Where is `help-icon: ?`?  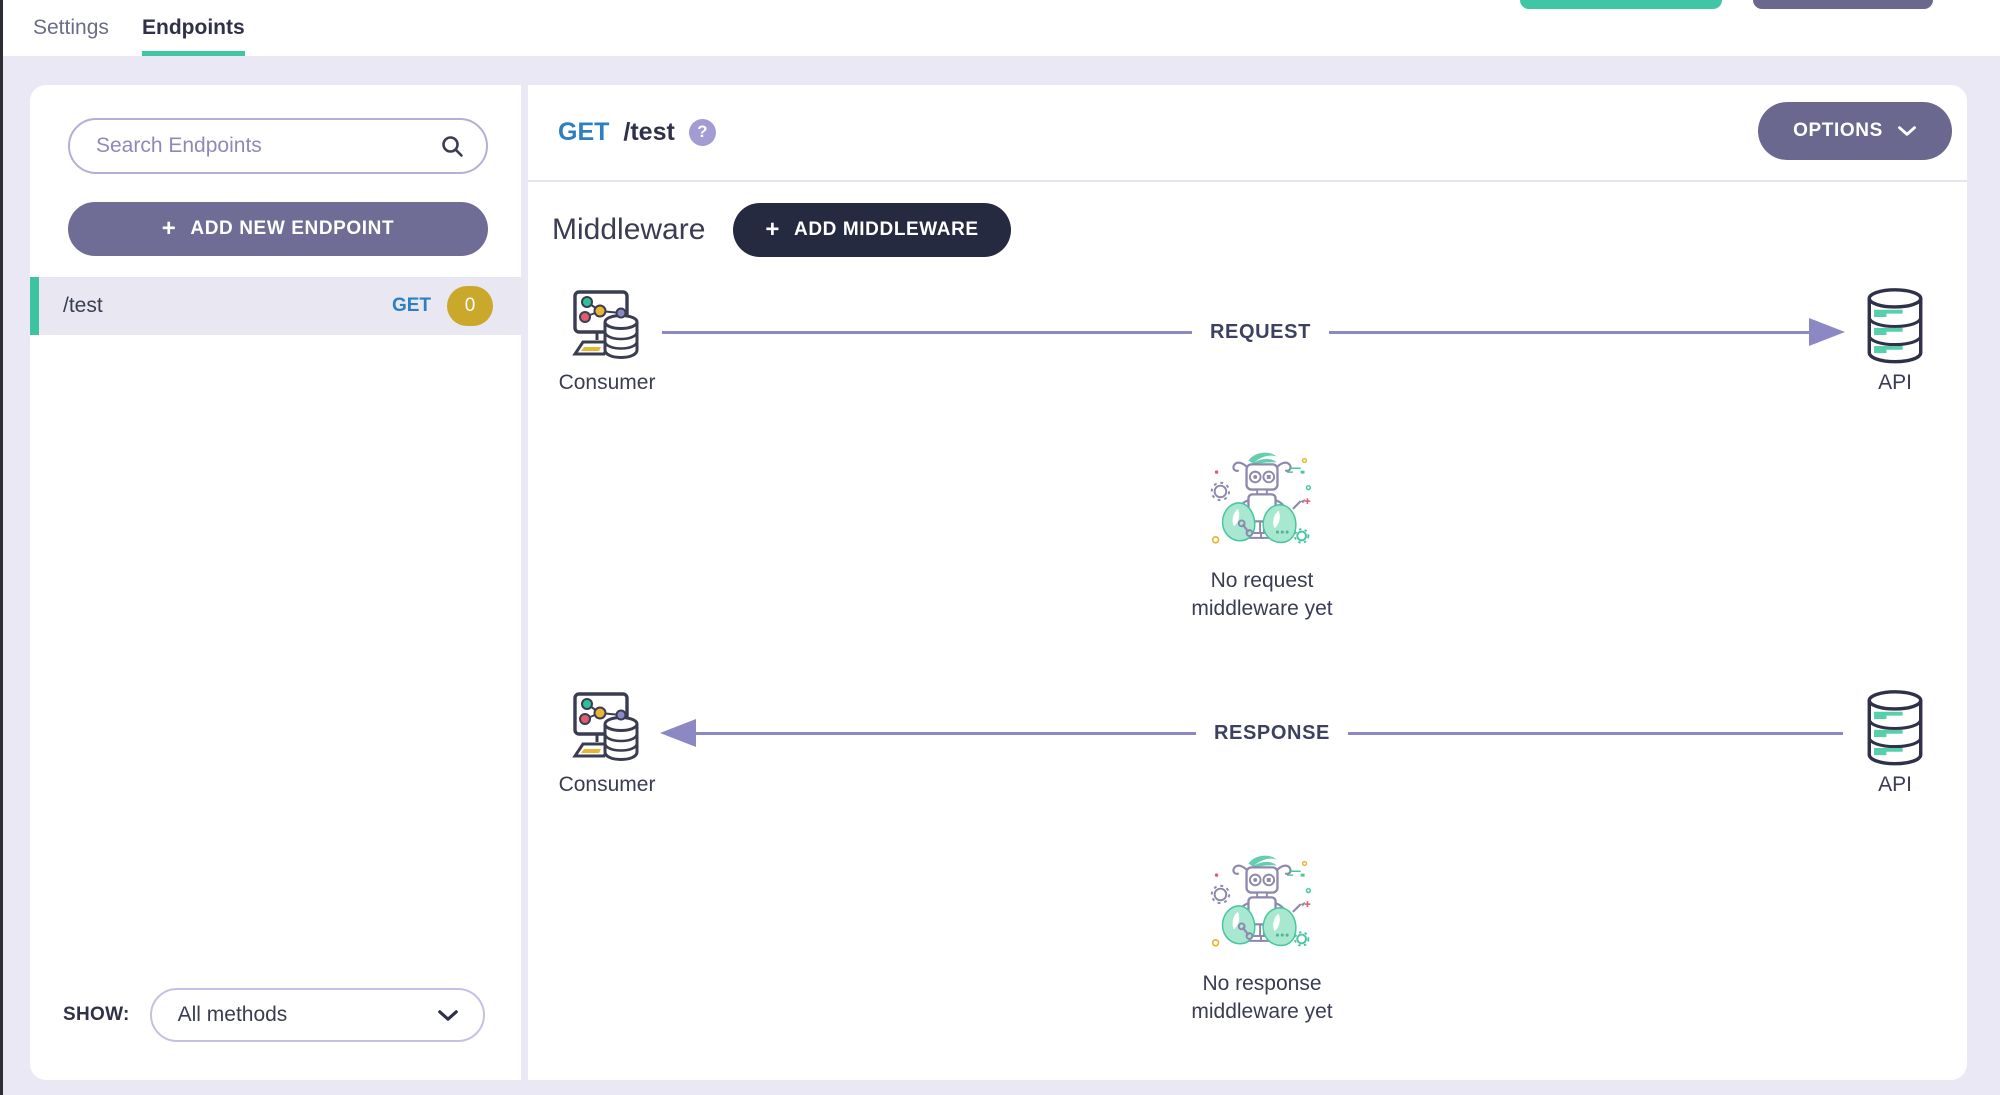
help-icon: ? is located at coordinates (702, 132).